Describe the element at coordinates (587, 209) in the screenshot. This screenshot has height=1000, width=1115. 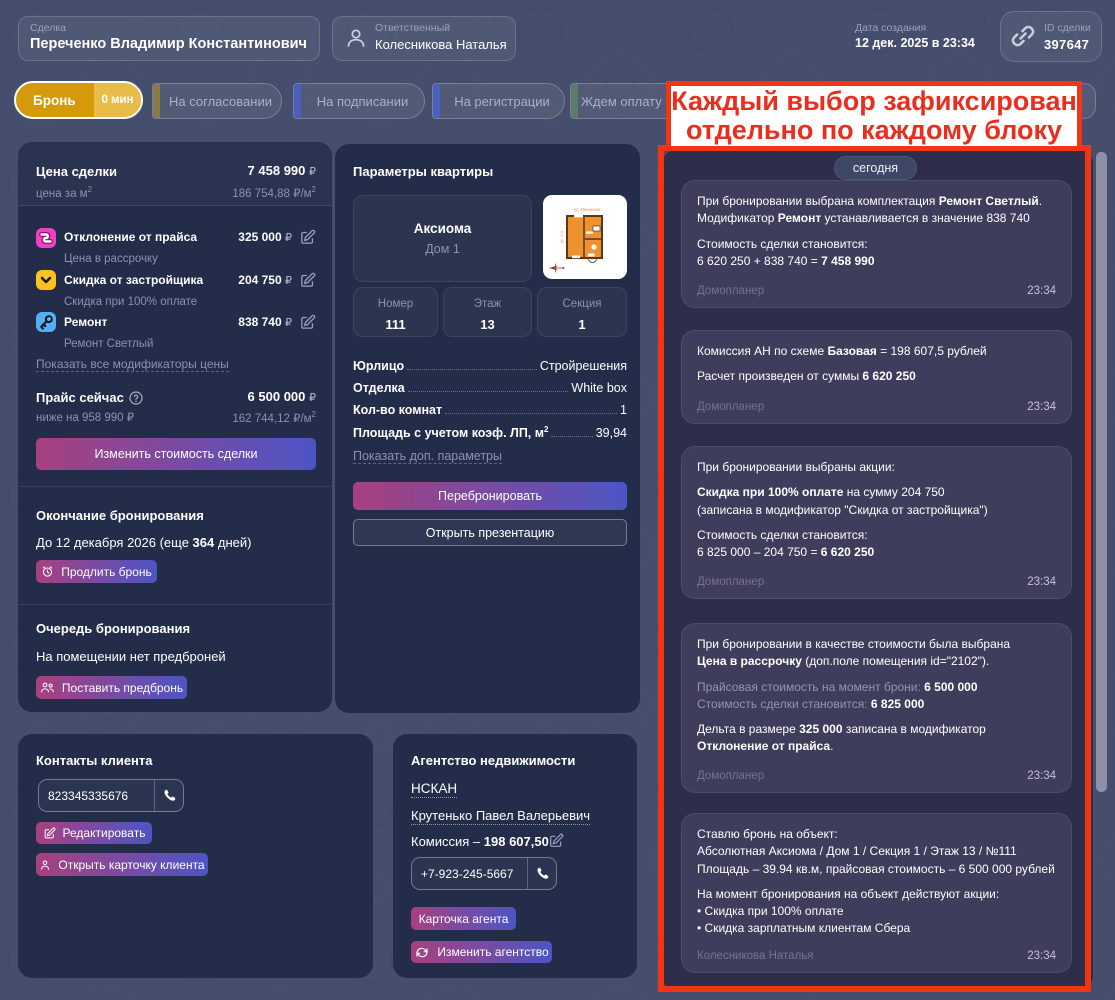
I see `svg-text: ул. Онежская` at that location.